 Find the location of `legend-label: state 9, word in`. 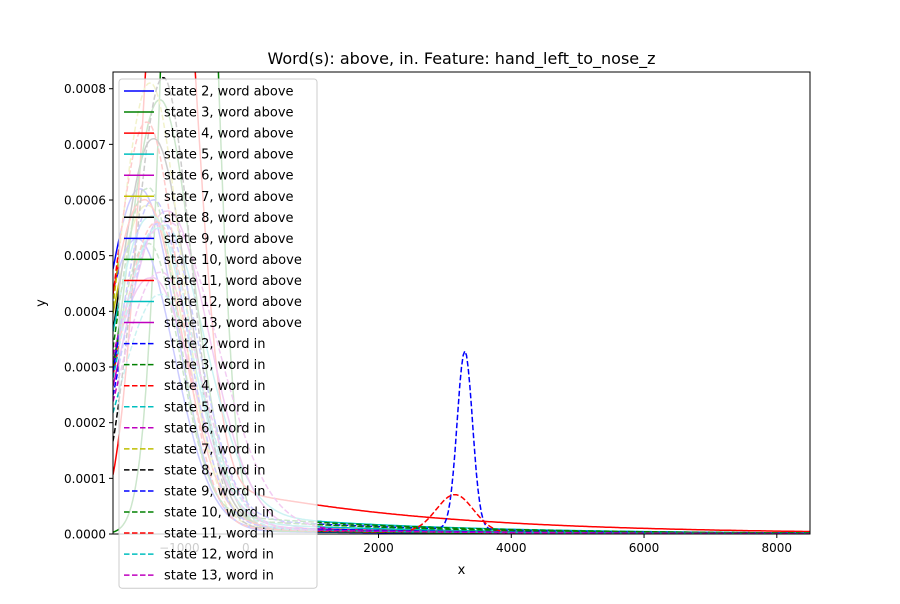

legend-label: state 9, word in is located at coordinates (215, 491).